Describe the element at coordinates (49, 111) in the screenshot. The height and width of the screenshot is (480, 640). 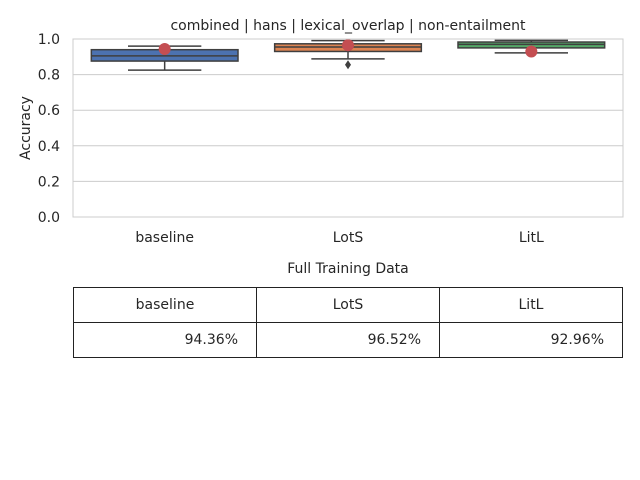
I see `y-tick-label: 0.6` at that location.